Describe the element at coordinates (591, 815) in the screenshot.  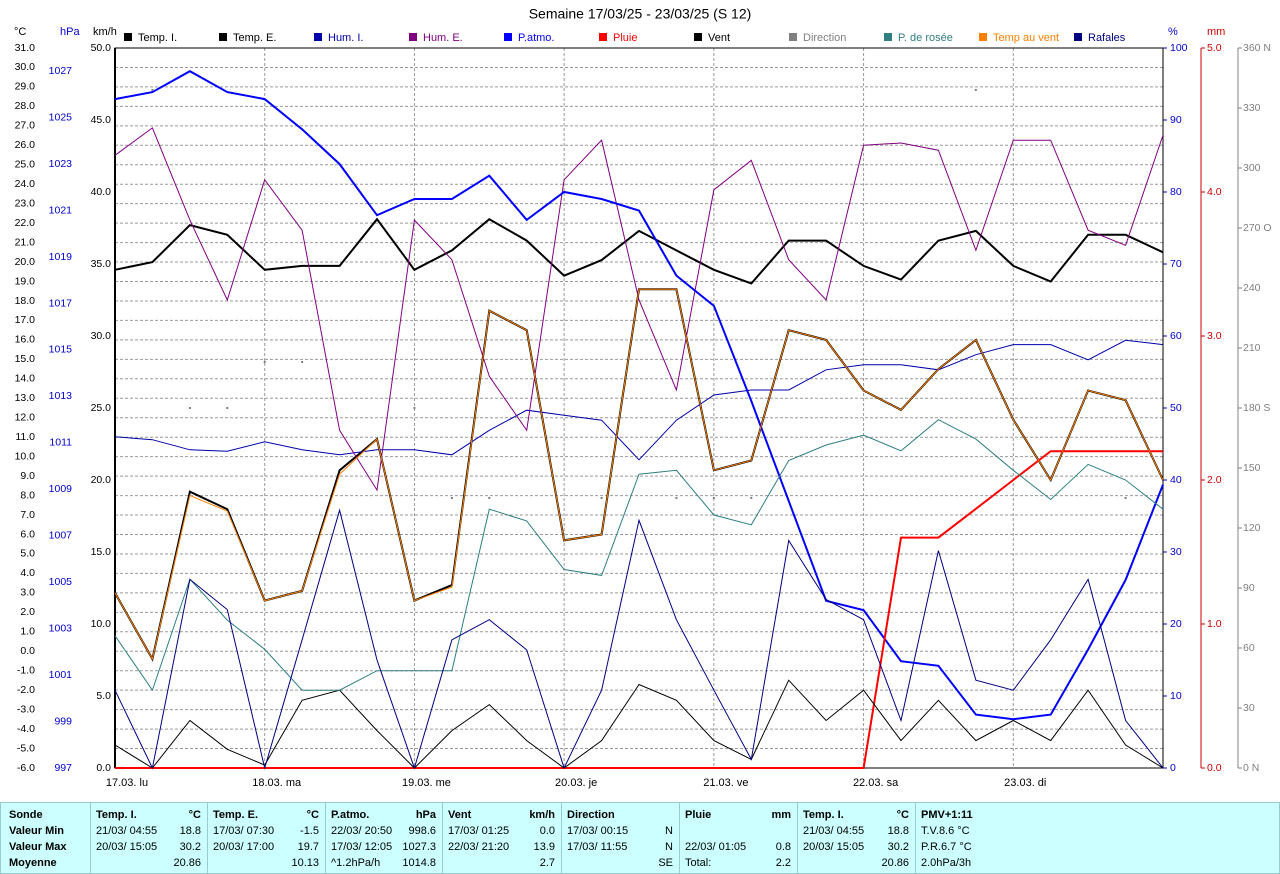
I see `column-title: Direction` at that location.